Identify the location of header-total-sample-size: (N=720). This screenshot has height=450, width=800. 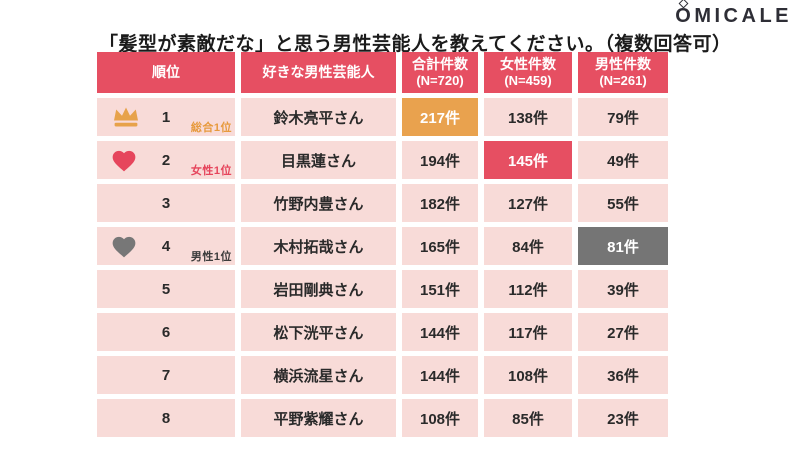
(440, 81).